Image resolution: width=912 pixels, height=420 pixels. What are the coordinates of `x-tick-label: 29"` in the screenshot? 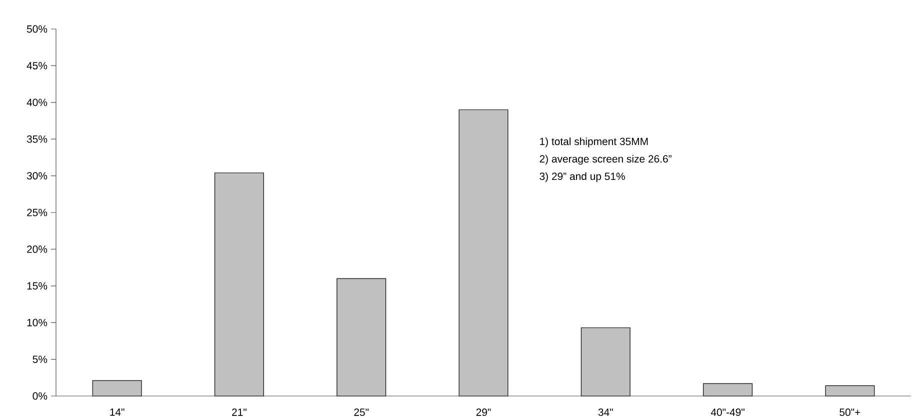 It's located at (483, 412).